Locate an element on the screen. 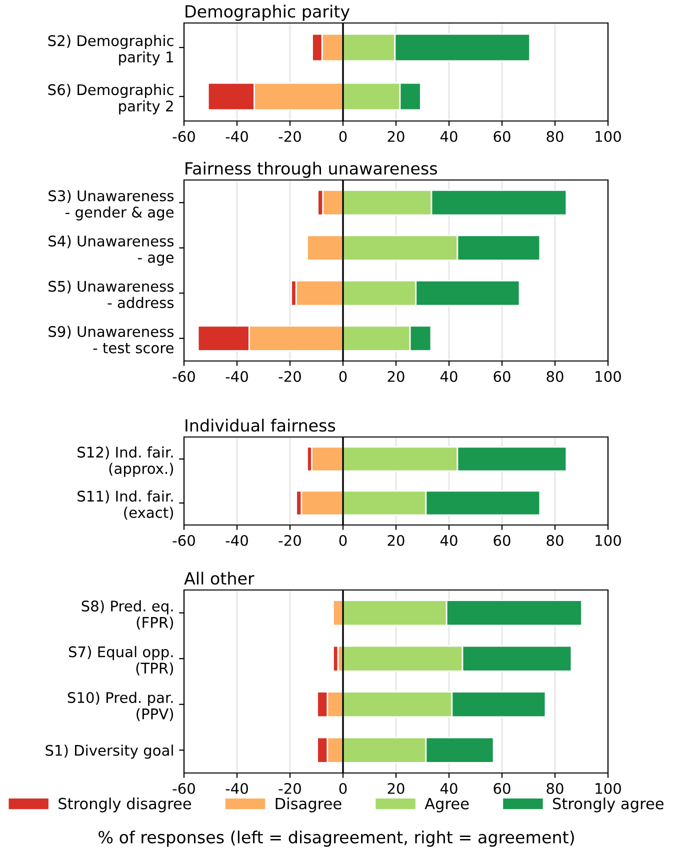 The image size is (673, 857). legend-label: Agree is located at coordinates (446, 805).